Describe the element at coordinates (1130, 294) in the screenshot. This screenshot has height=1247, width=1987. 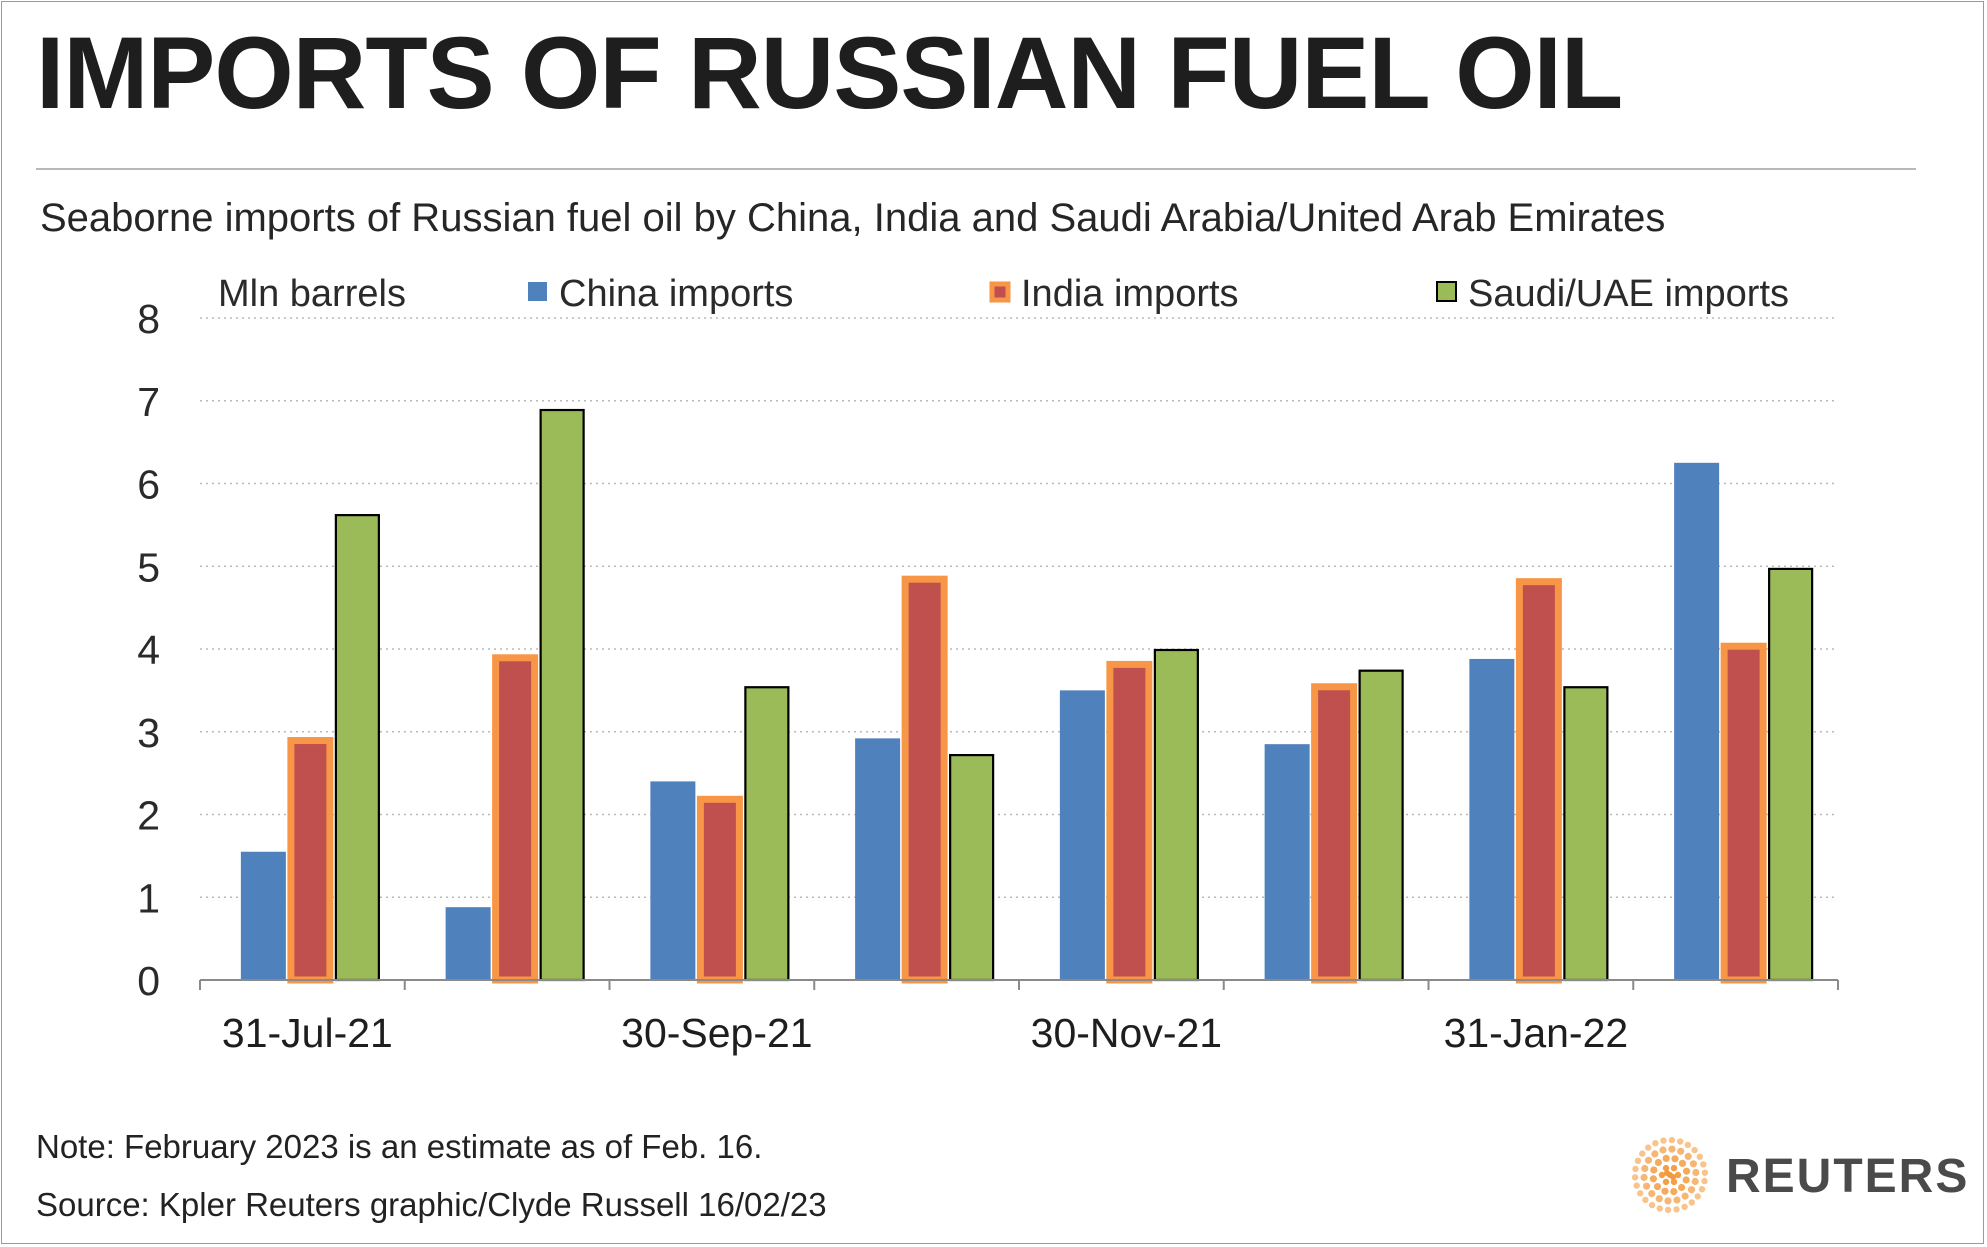
I see `legend-label: India imports` at that location.